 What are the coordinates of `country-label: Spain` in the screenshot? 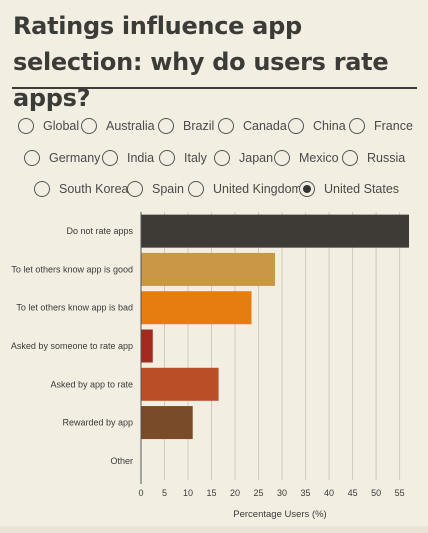 It's located at (168, 189).